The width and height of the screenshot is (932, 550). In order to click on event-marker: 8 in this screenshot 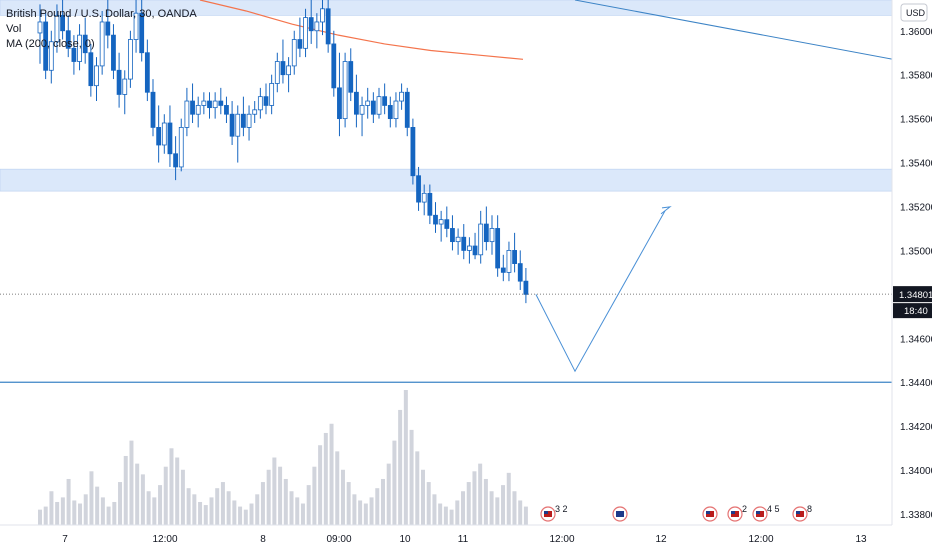, I will do `click(802, 513)`.